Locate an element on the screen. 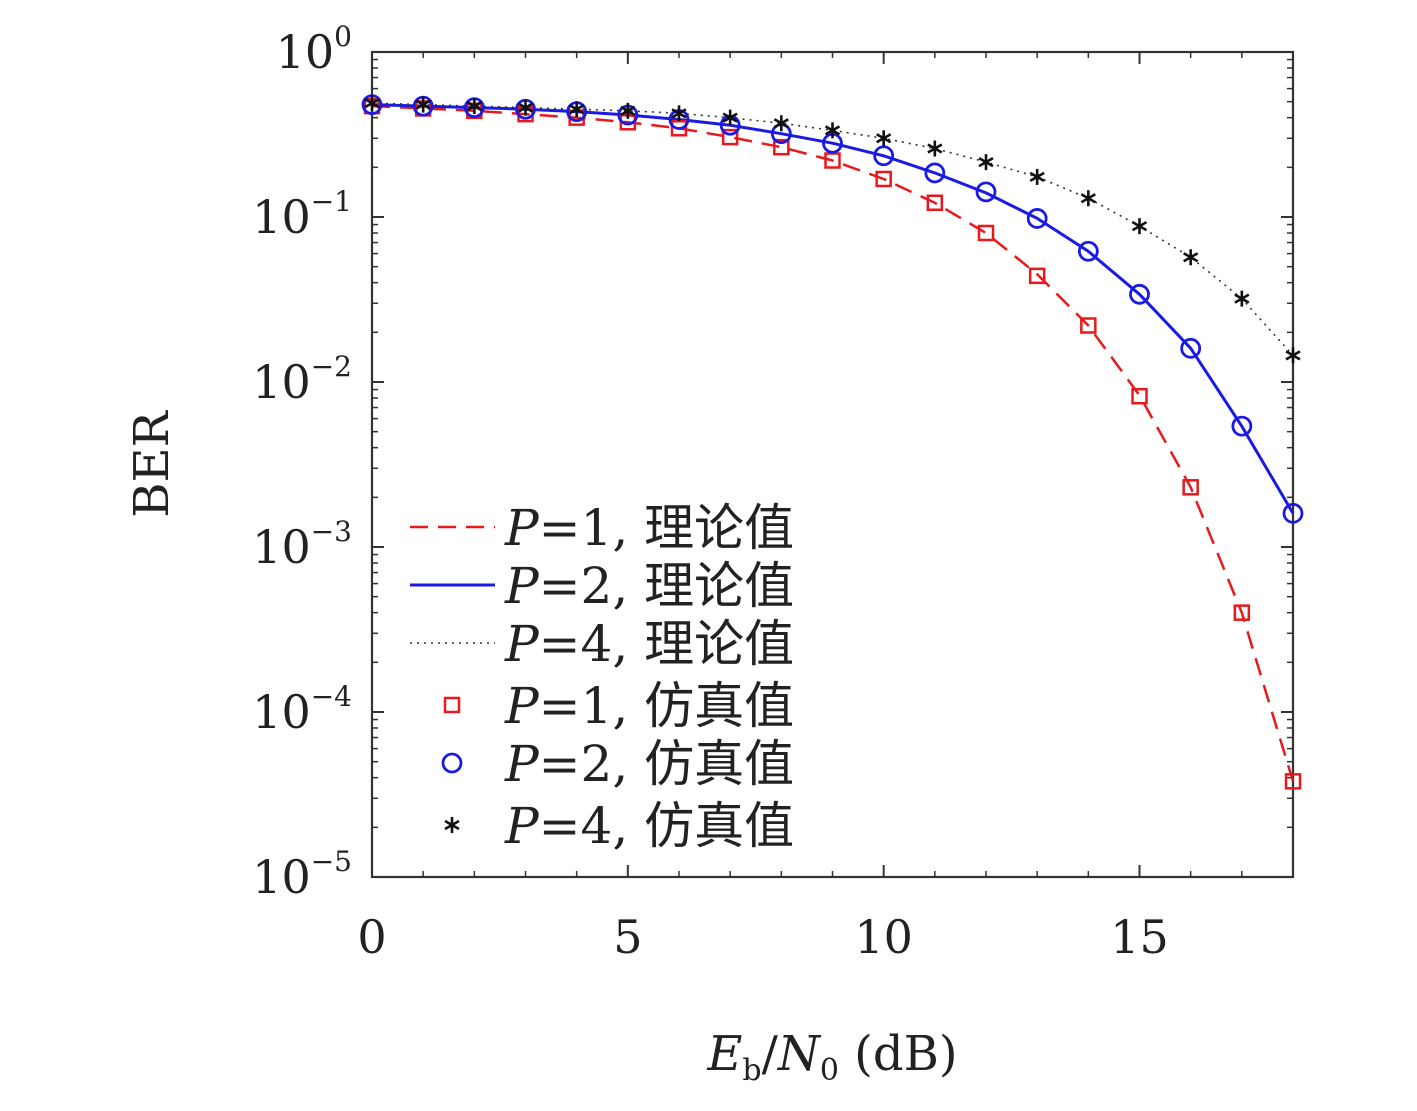  legend-item-2: P=4, 理论值 is located at coordinates (602, 644).